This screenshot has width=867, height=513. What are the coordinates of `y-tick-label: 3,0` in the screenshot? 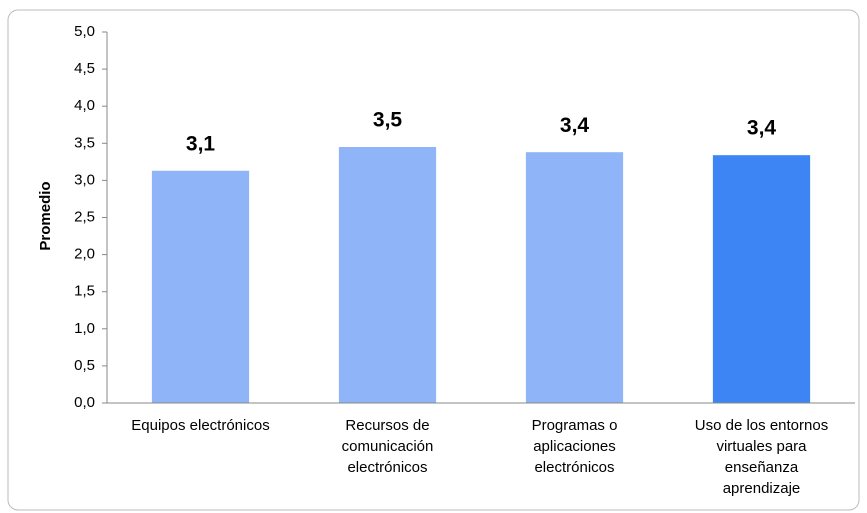 It's located at (84, 179).